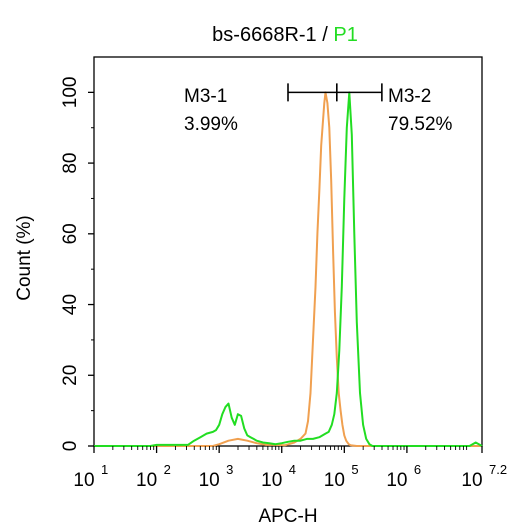 The height and width of the screenshot is (531, 526). What do you see at coordinates (70, 446) in the screenshot?
I see `y-tick-label: 0` at bounding box center [70, 446].